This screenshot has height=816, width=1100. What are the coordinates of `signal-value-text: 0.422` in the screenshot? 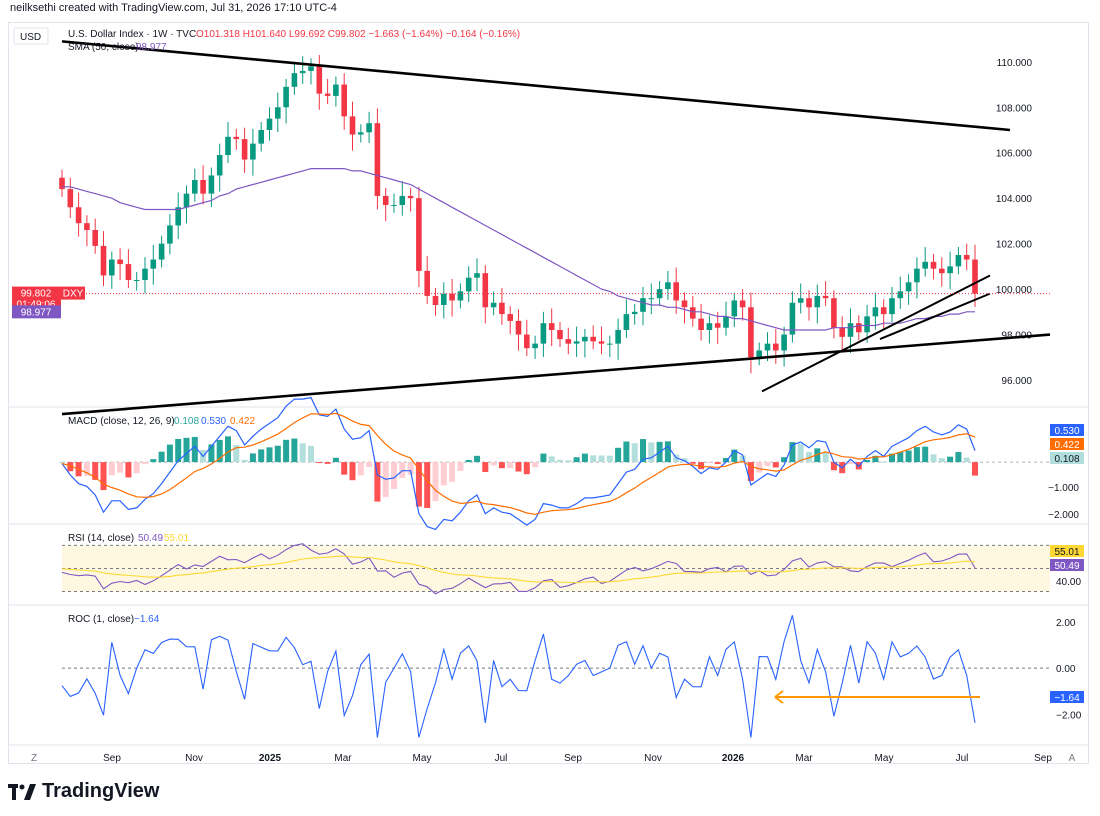 It's located at (1066, 445).